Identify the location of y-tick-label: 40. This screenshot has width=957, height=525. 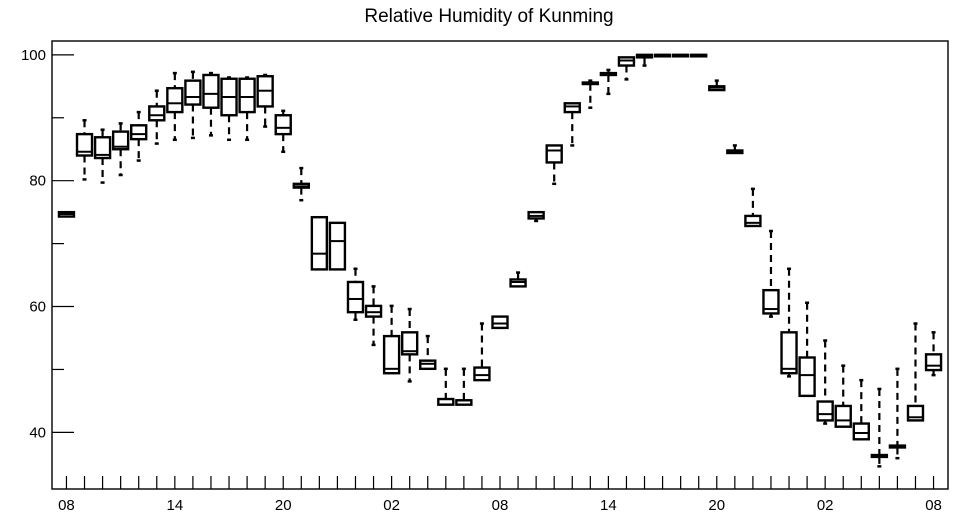
(37, 432).